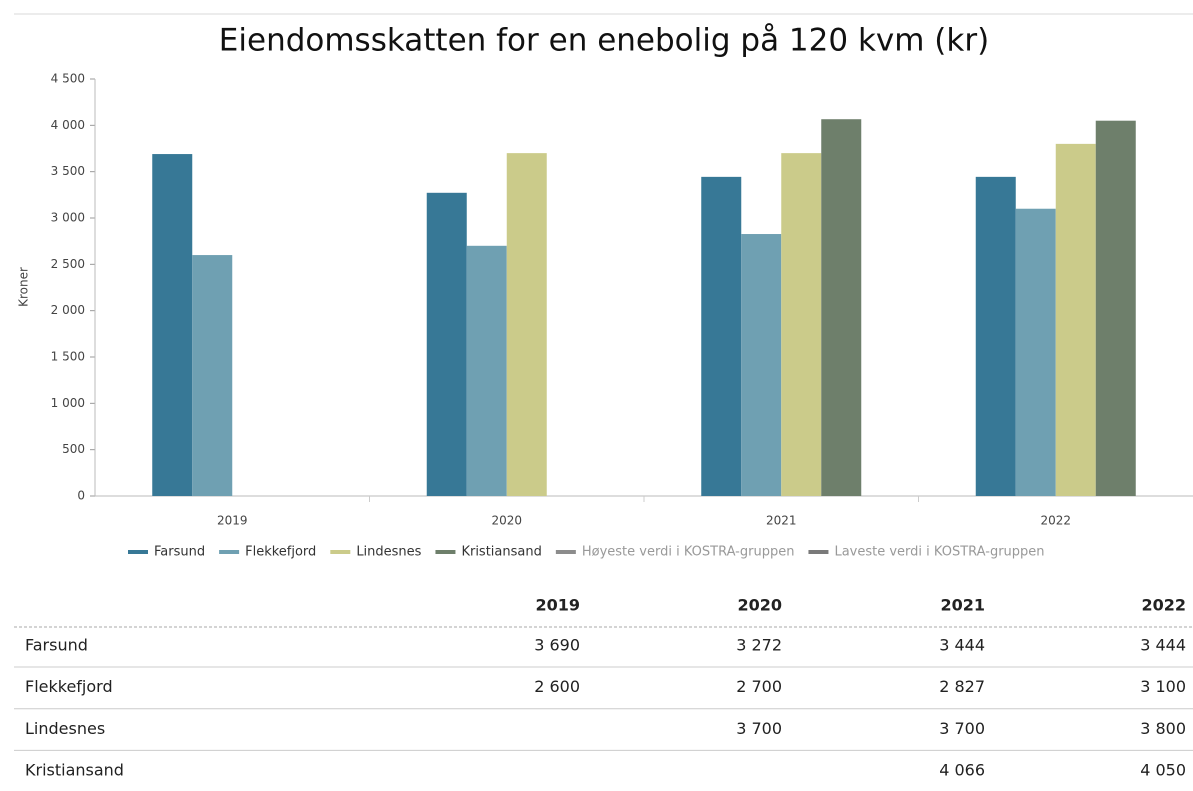 The image size is (1193, 791). What do you see at coordinates (1163, 686) in the screenshot?
I see `table-cell: 3 100` at bounding box center [1163, 686].